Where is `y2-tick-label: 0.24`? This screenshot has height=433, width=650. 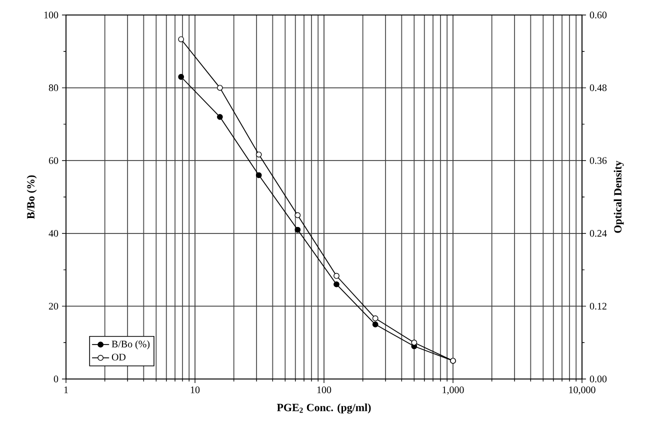 y2-tick-label: 0.24 is located at coordinates (598, 233).